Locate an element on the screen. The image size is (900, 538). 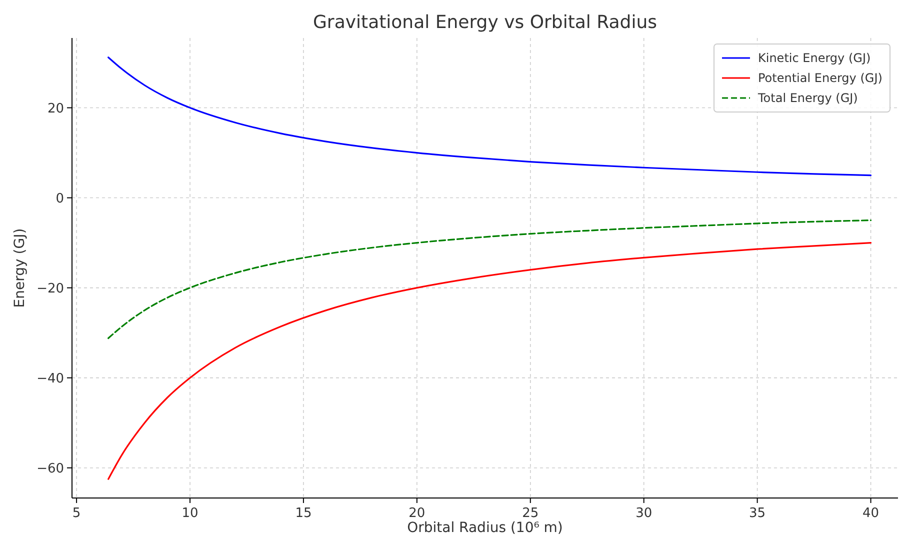
x-axis-title: Orbital Radius (10⁶ m) is located at coordinates (485, 528).